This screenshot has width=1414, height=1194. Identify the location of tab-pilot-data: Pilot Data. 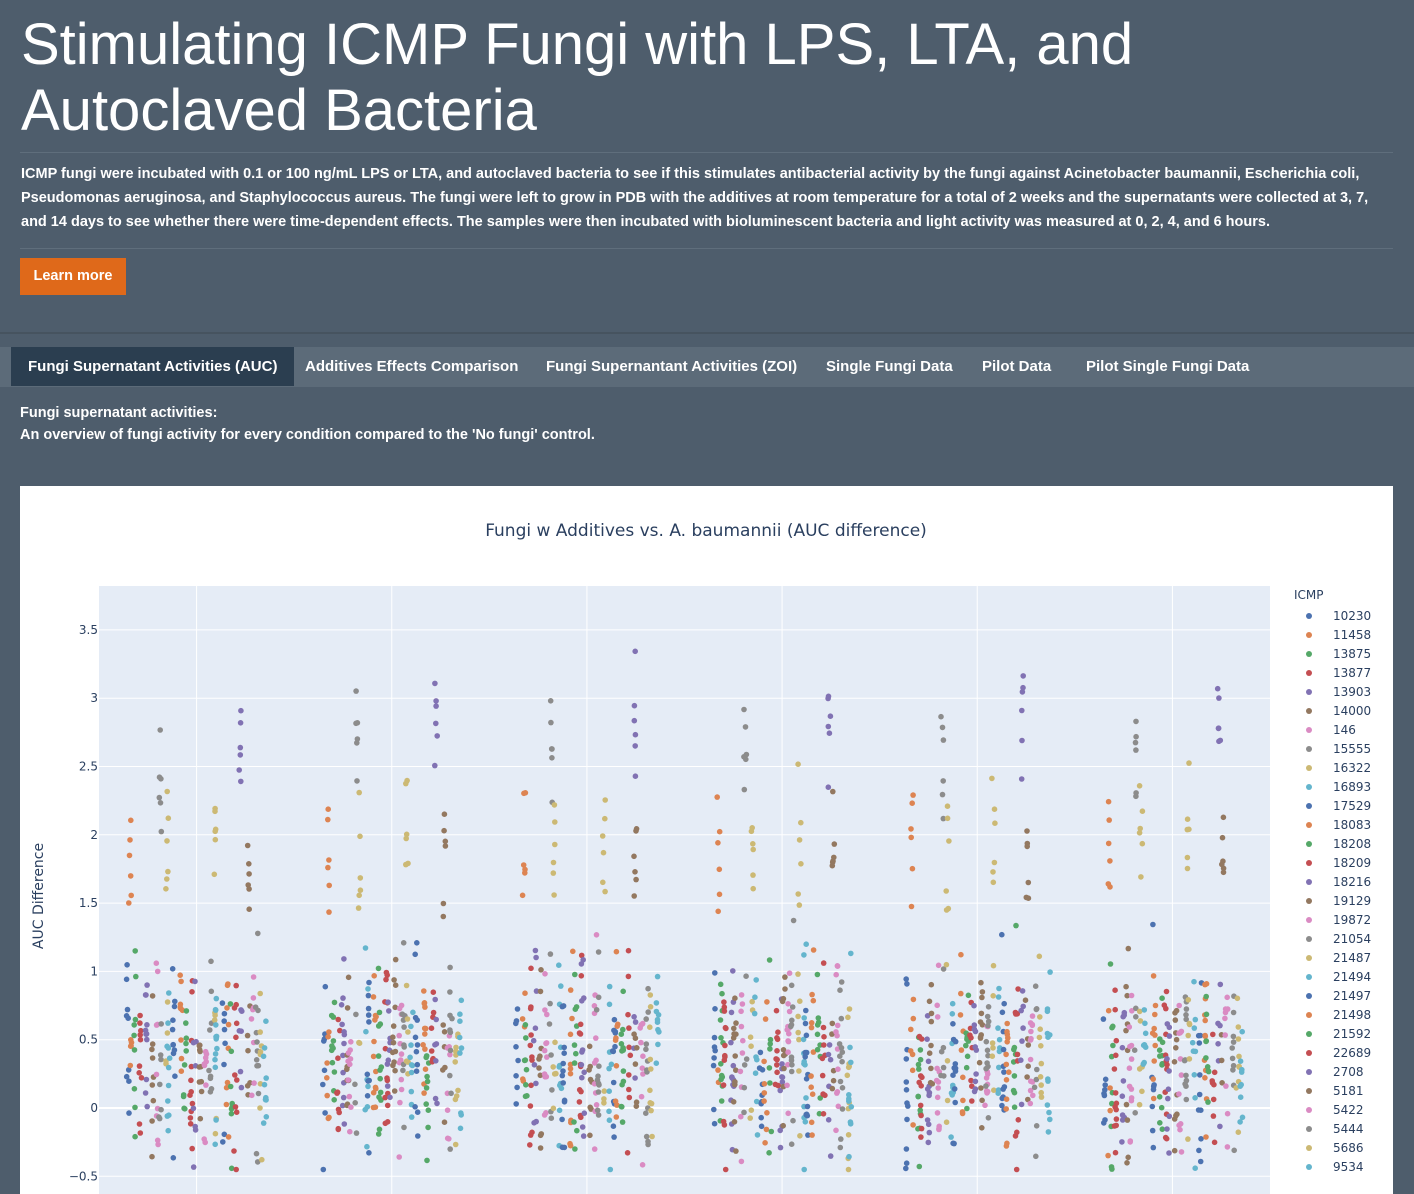
(1017, 366).